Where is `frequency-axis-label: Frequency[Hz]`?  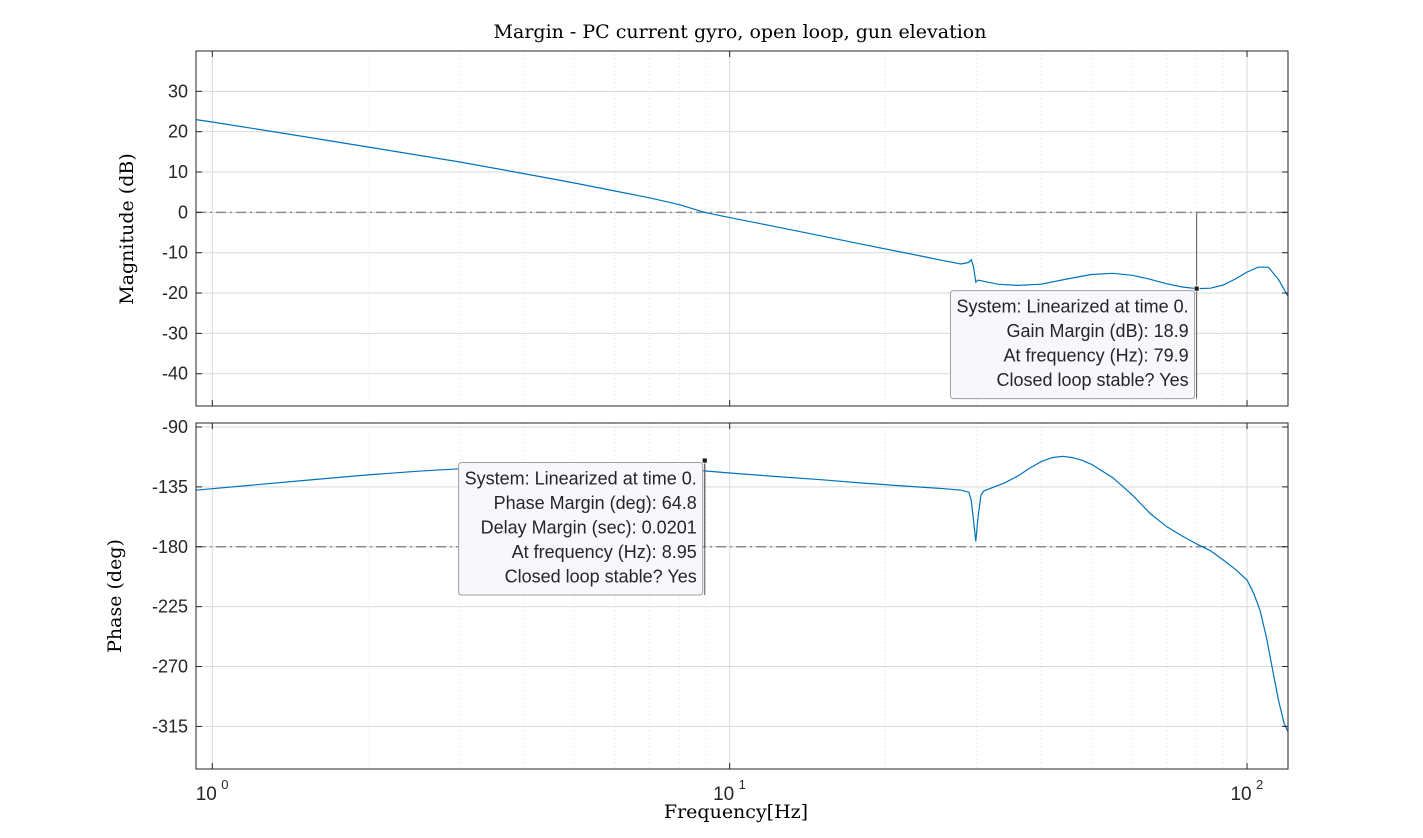 frequency-axis-label: Frequency[Hz] is located at coordinates (736, 812).